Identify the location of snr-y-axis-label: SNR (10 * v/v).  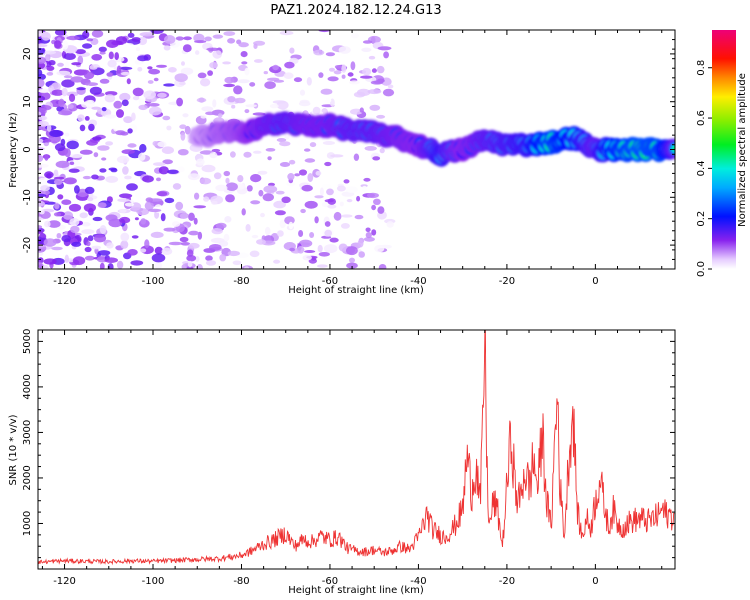
(13, 449).